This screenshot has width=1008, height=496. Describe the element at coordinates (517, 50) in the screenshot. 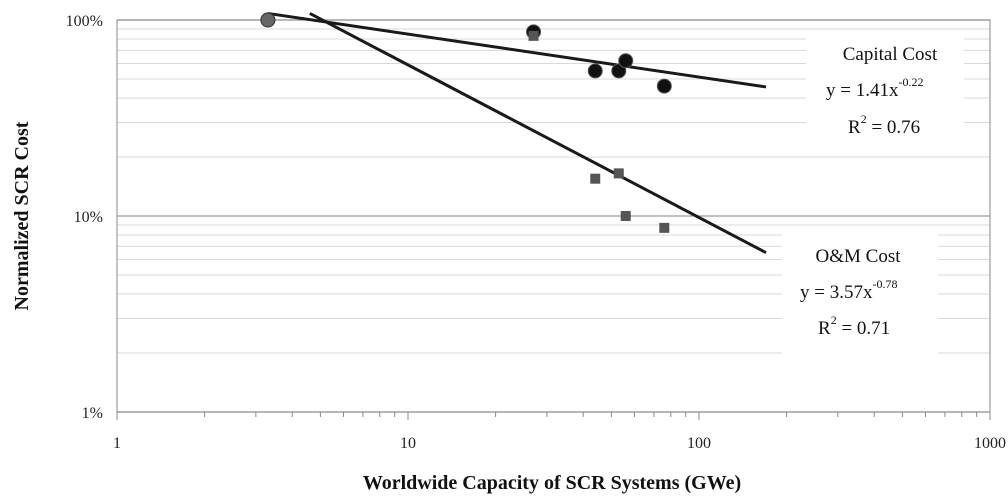

I see `capital-cost-trend-line` at that location.